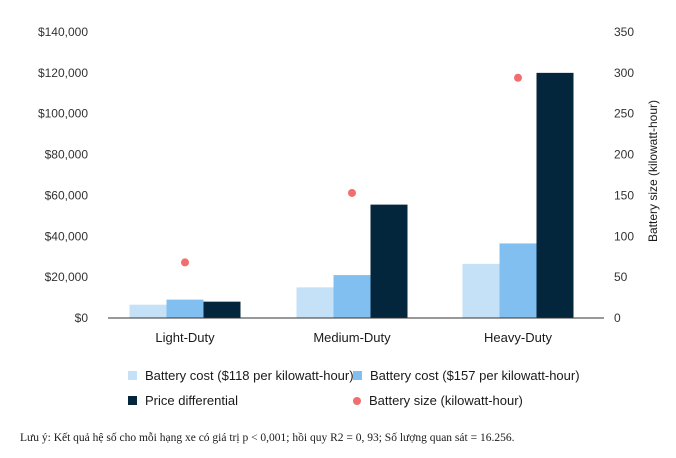 The height and width of the screenshot is (458, 676). I want to click on legend-item-price-differential: Price differential, so click(183, 400).